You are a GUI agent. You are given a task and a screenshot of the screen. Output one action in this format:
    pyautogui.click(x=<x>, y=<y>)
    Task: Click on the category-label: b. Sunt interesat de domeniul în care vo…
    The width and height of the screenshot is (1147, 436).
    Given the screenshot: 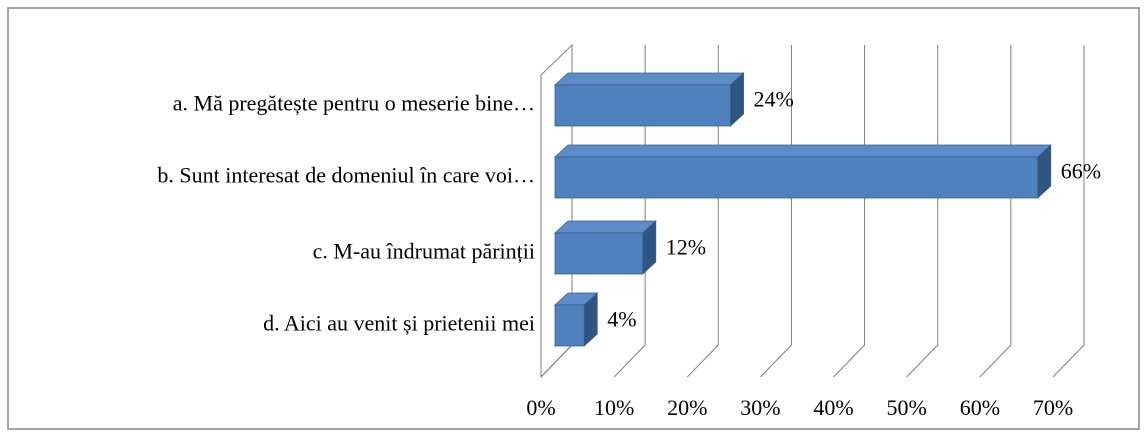 What is the action you would take?
    pyautogui.click(x=346, y=175)
    